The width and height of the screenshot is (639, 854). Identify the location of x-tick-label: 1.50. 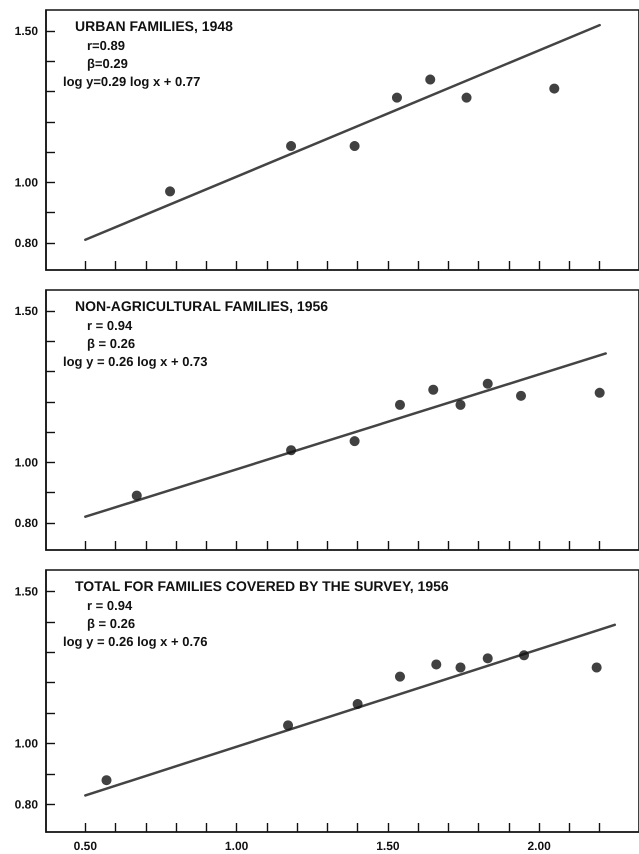
(388, 846).